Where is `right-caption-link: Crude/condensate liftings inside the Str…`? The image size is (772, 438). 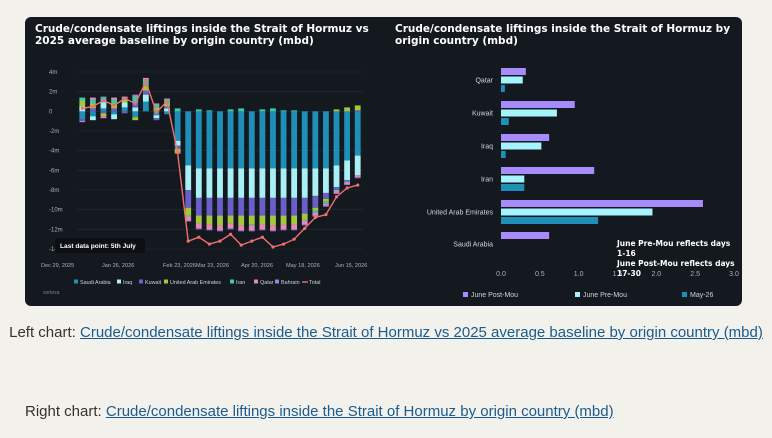
right-caption-link: Crude/condensate liftings inside the Str… is located at coordinates (359, 411).